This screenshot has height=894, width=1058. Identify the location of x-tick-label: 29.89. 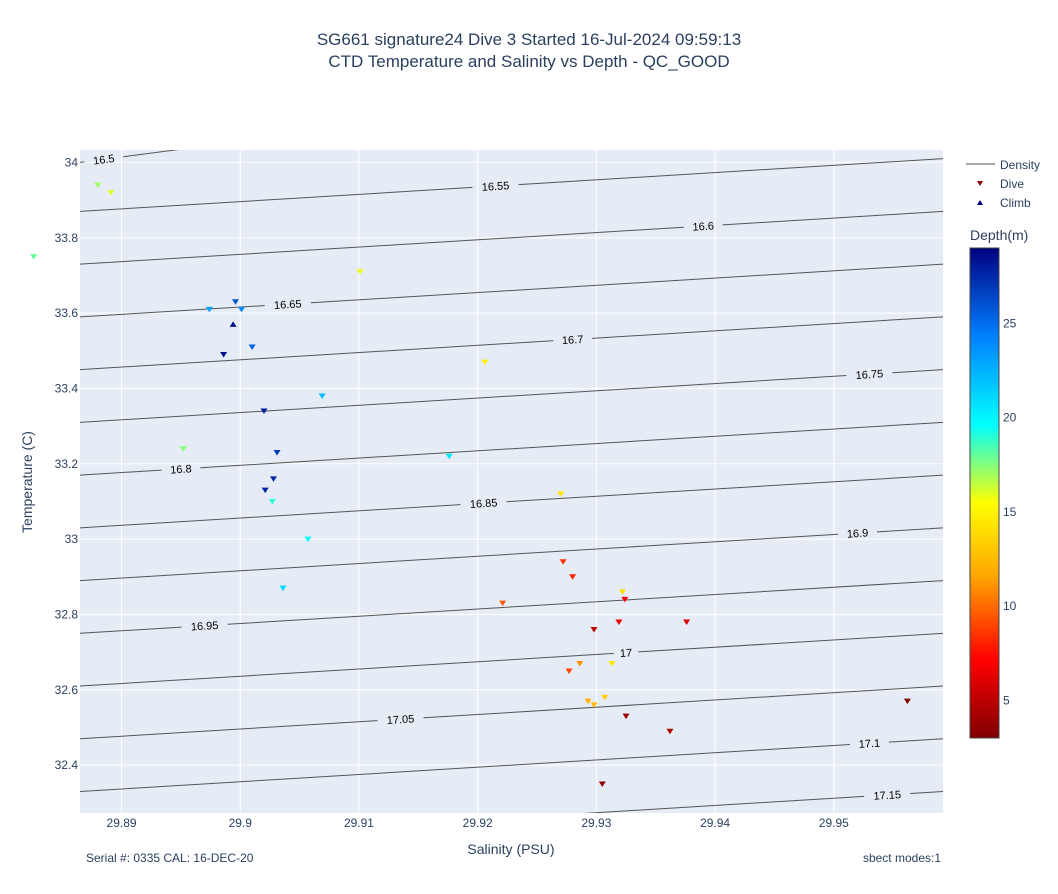
(122, 823).